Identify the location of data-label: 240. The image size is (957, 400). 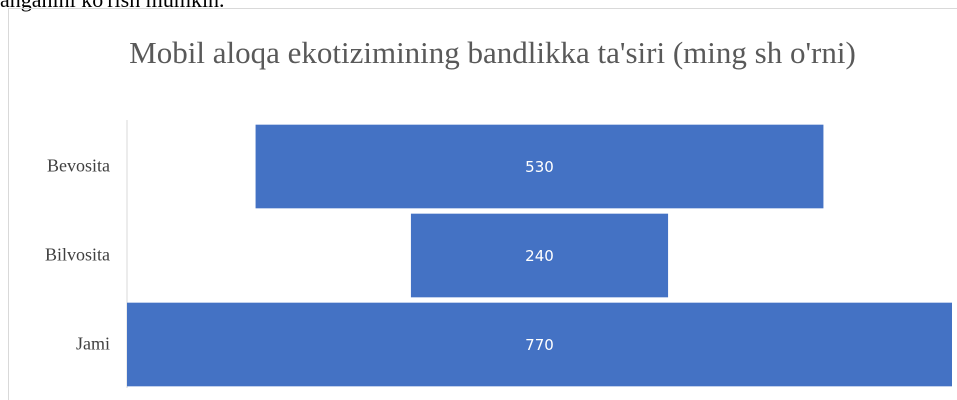
(539, 256).